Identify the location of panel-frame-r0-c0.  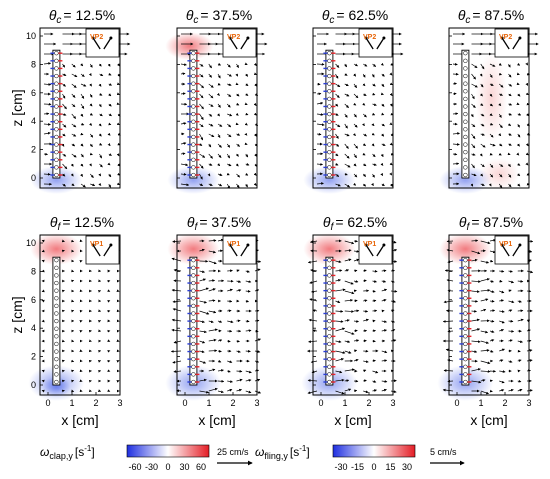
(80, 108).